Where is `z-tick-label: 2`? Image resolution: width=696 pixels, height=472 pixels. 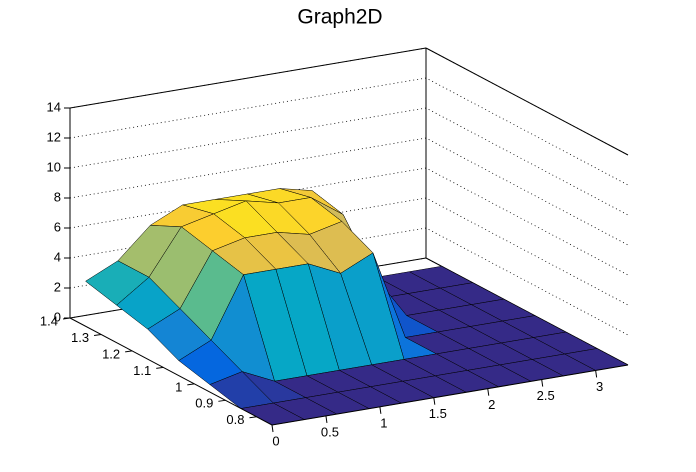 z-tick-label: 2 is located at coordinates (57, 286).